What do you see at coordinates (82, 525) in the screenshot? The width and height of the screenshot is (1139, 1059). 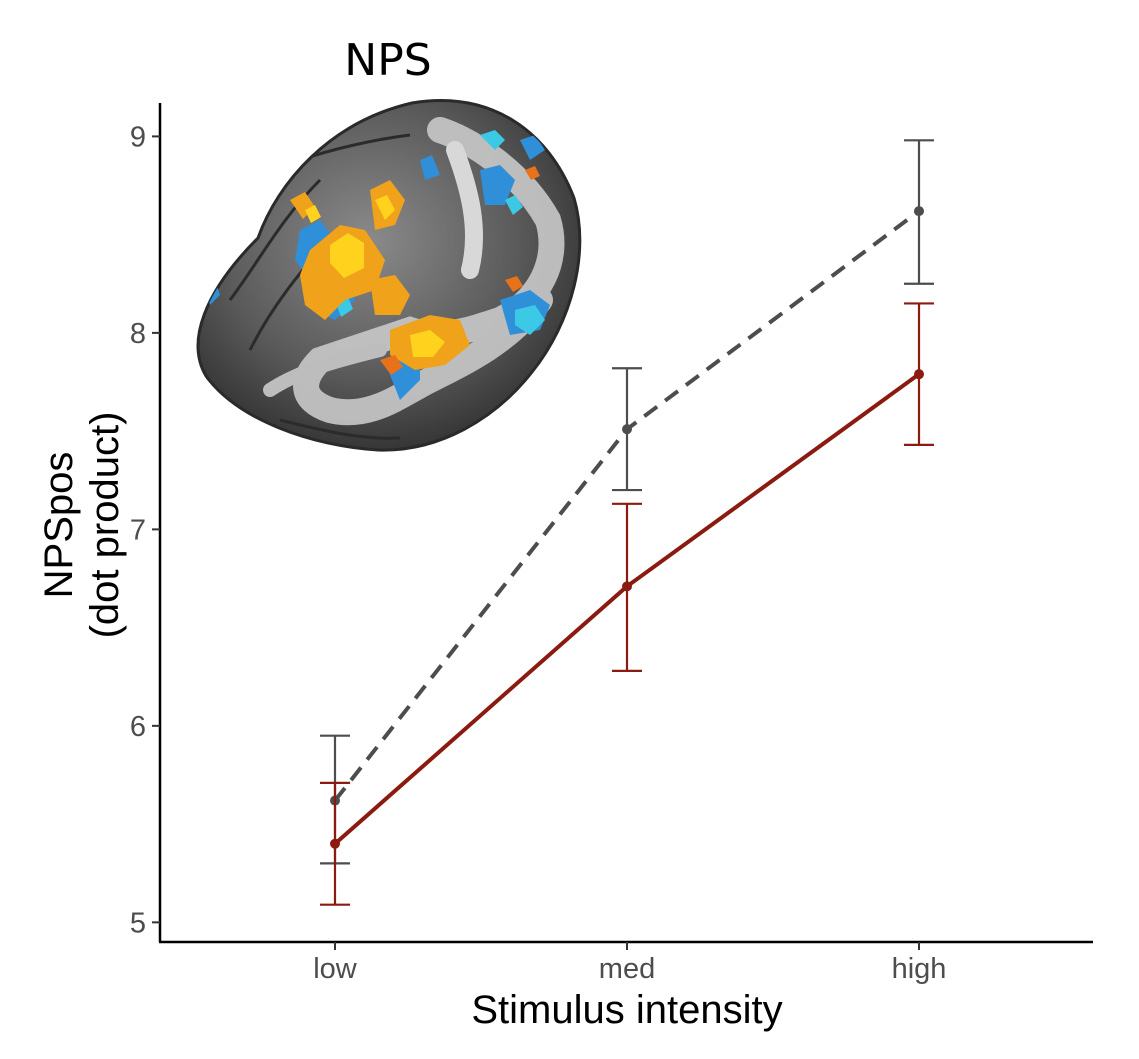 I see `y-axis-title-group: NPSpos (dot product)` at bounding box center [82, 525].